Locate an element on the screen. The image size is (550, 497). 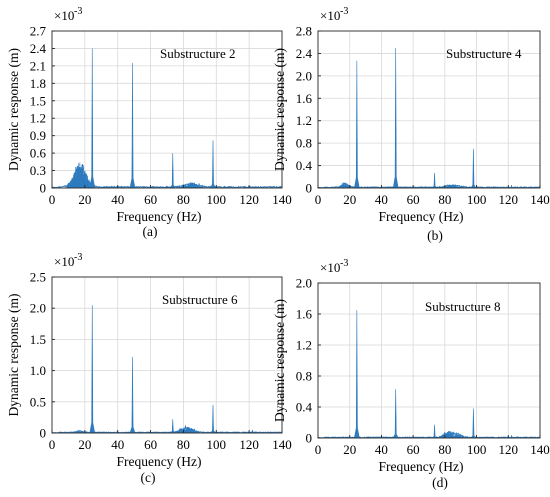
panel-caption: (d) is located at coordinates (440, 482).